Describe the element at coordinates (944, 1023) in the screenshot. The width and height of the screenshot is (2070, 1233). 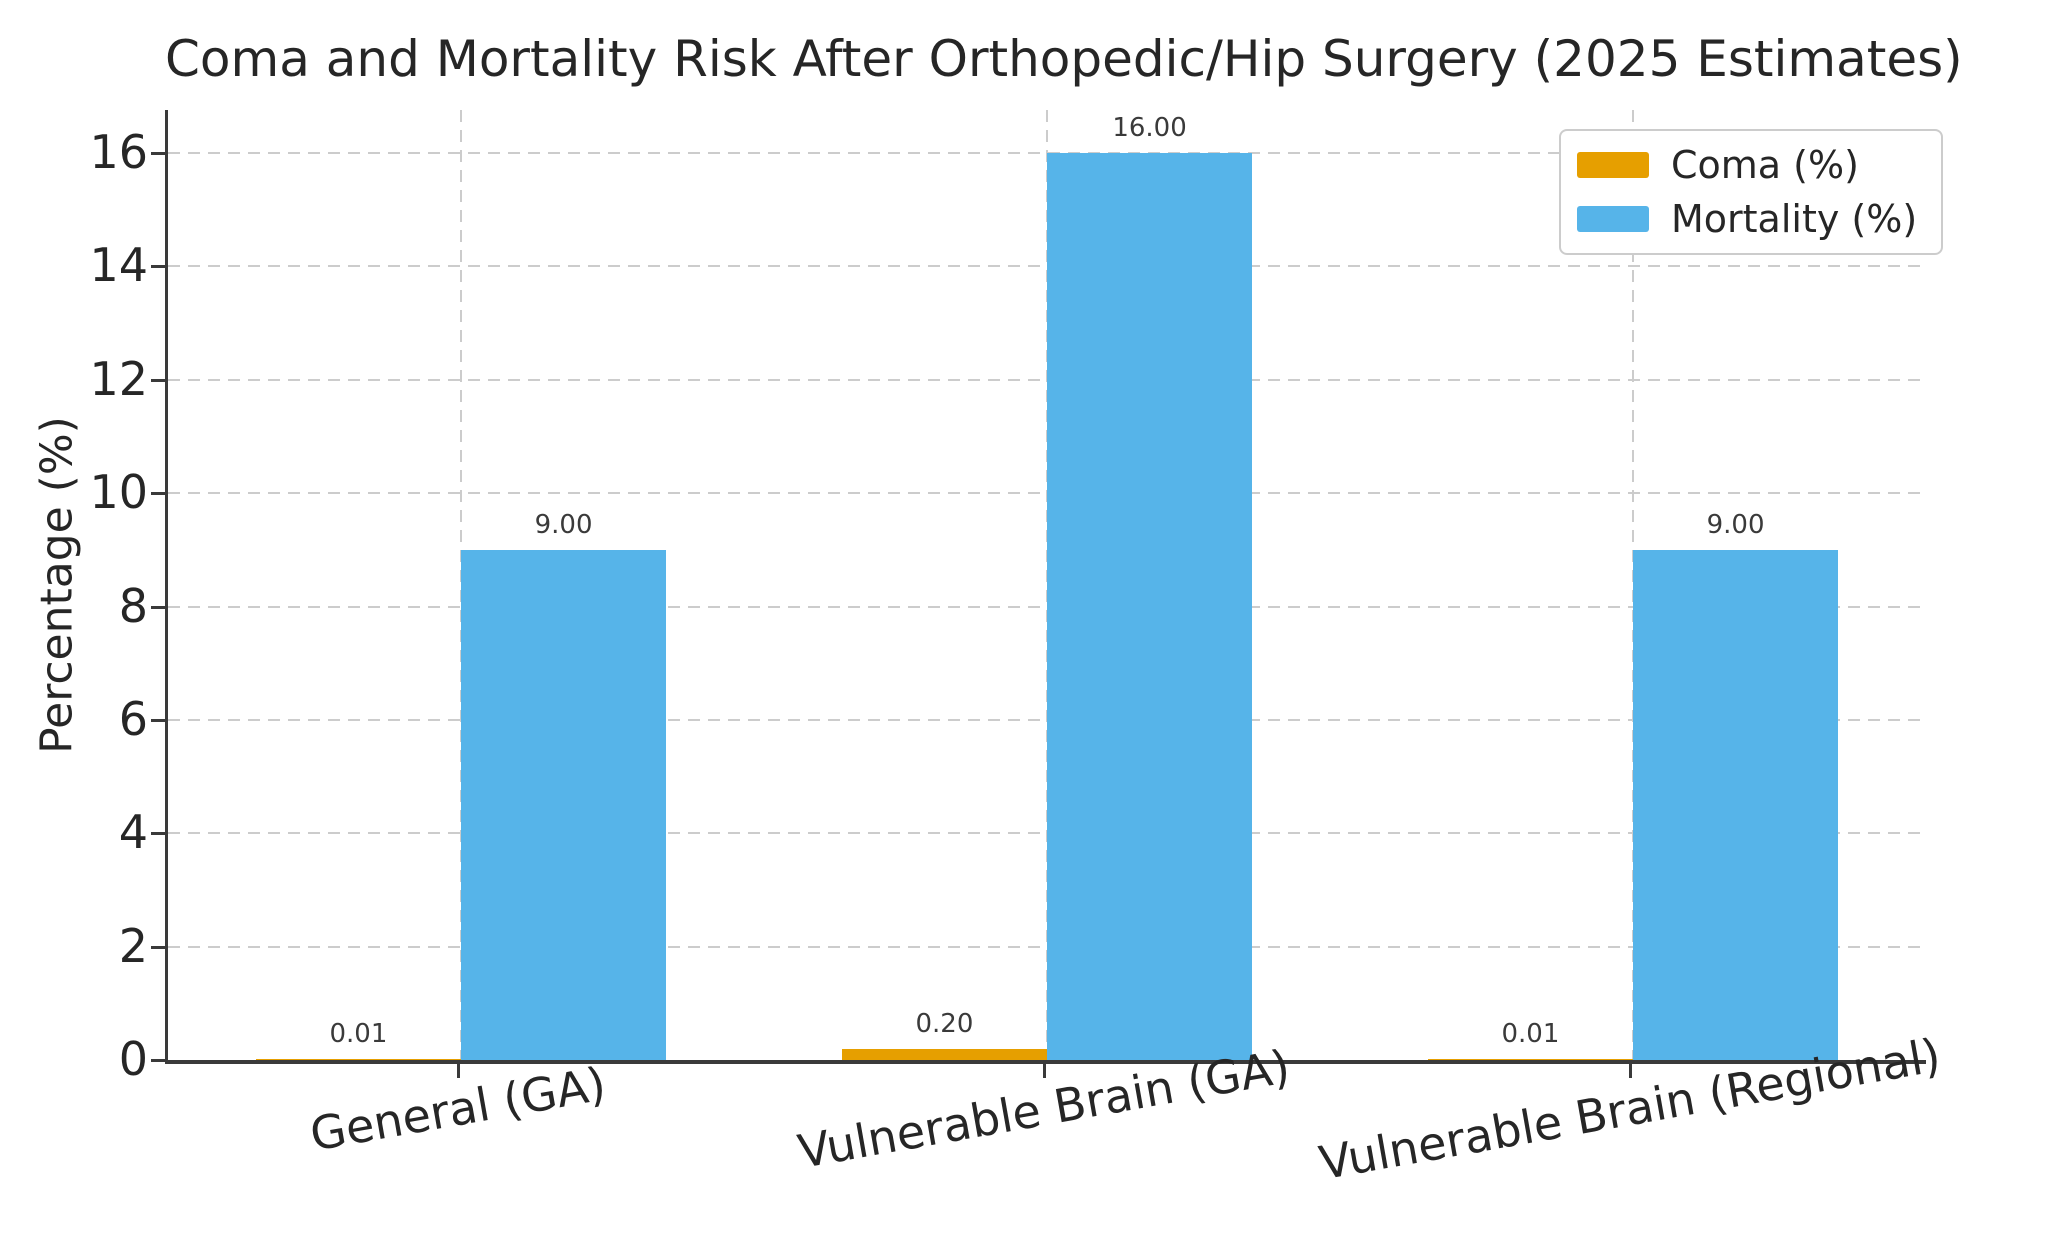
I see `value-label: 0.20` at that location.